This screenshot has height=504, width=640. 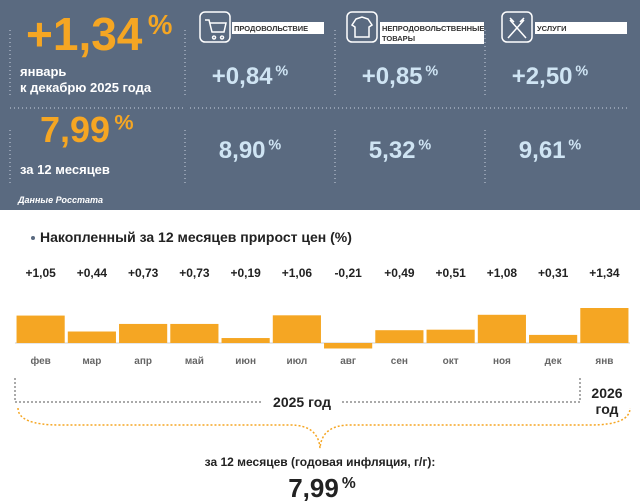 I want to click on month-label: ноя, so click(x=502, y=361).